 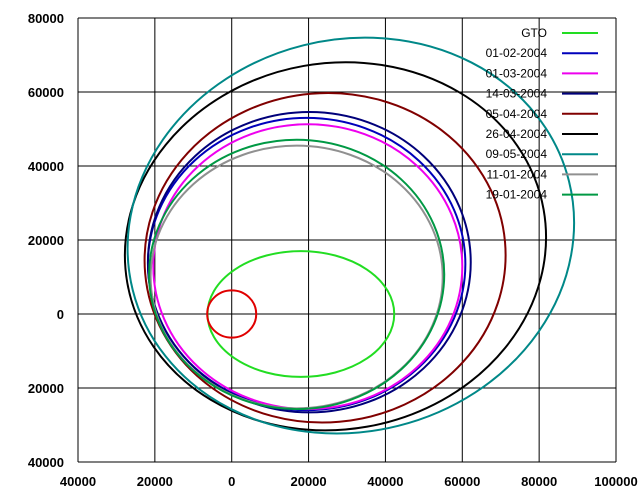 What do you see at coordinates (232, 314) in the screenshot?
I see `earth-circle` at bounding box center [232, 314].